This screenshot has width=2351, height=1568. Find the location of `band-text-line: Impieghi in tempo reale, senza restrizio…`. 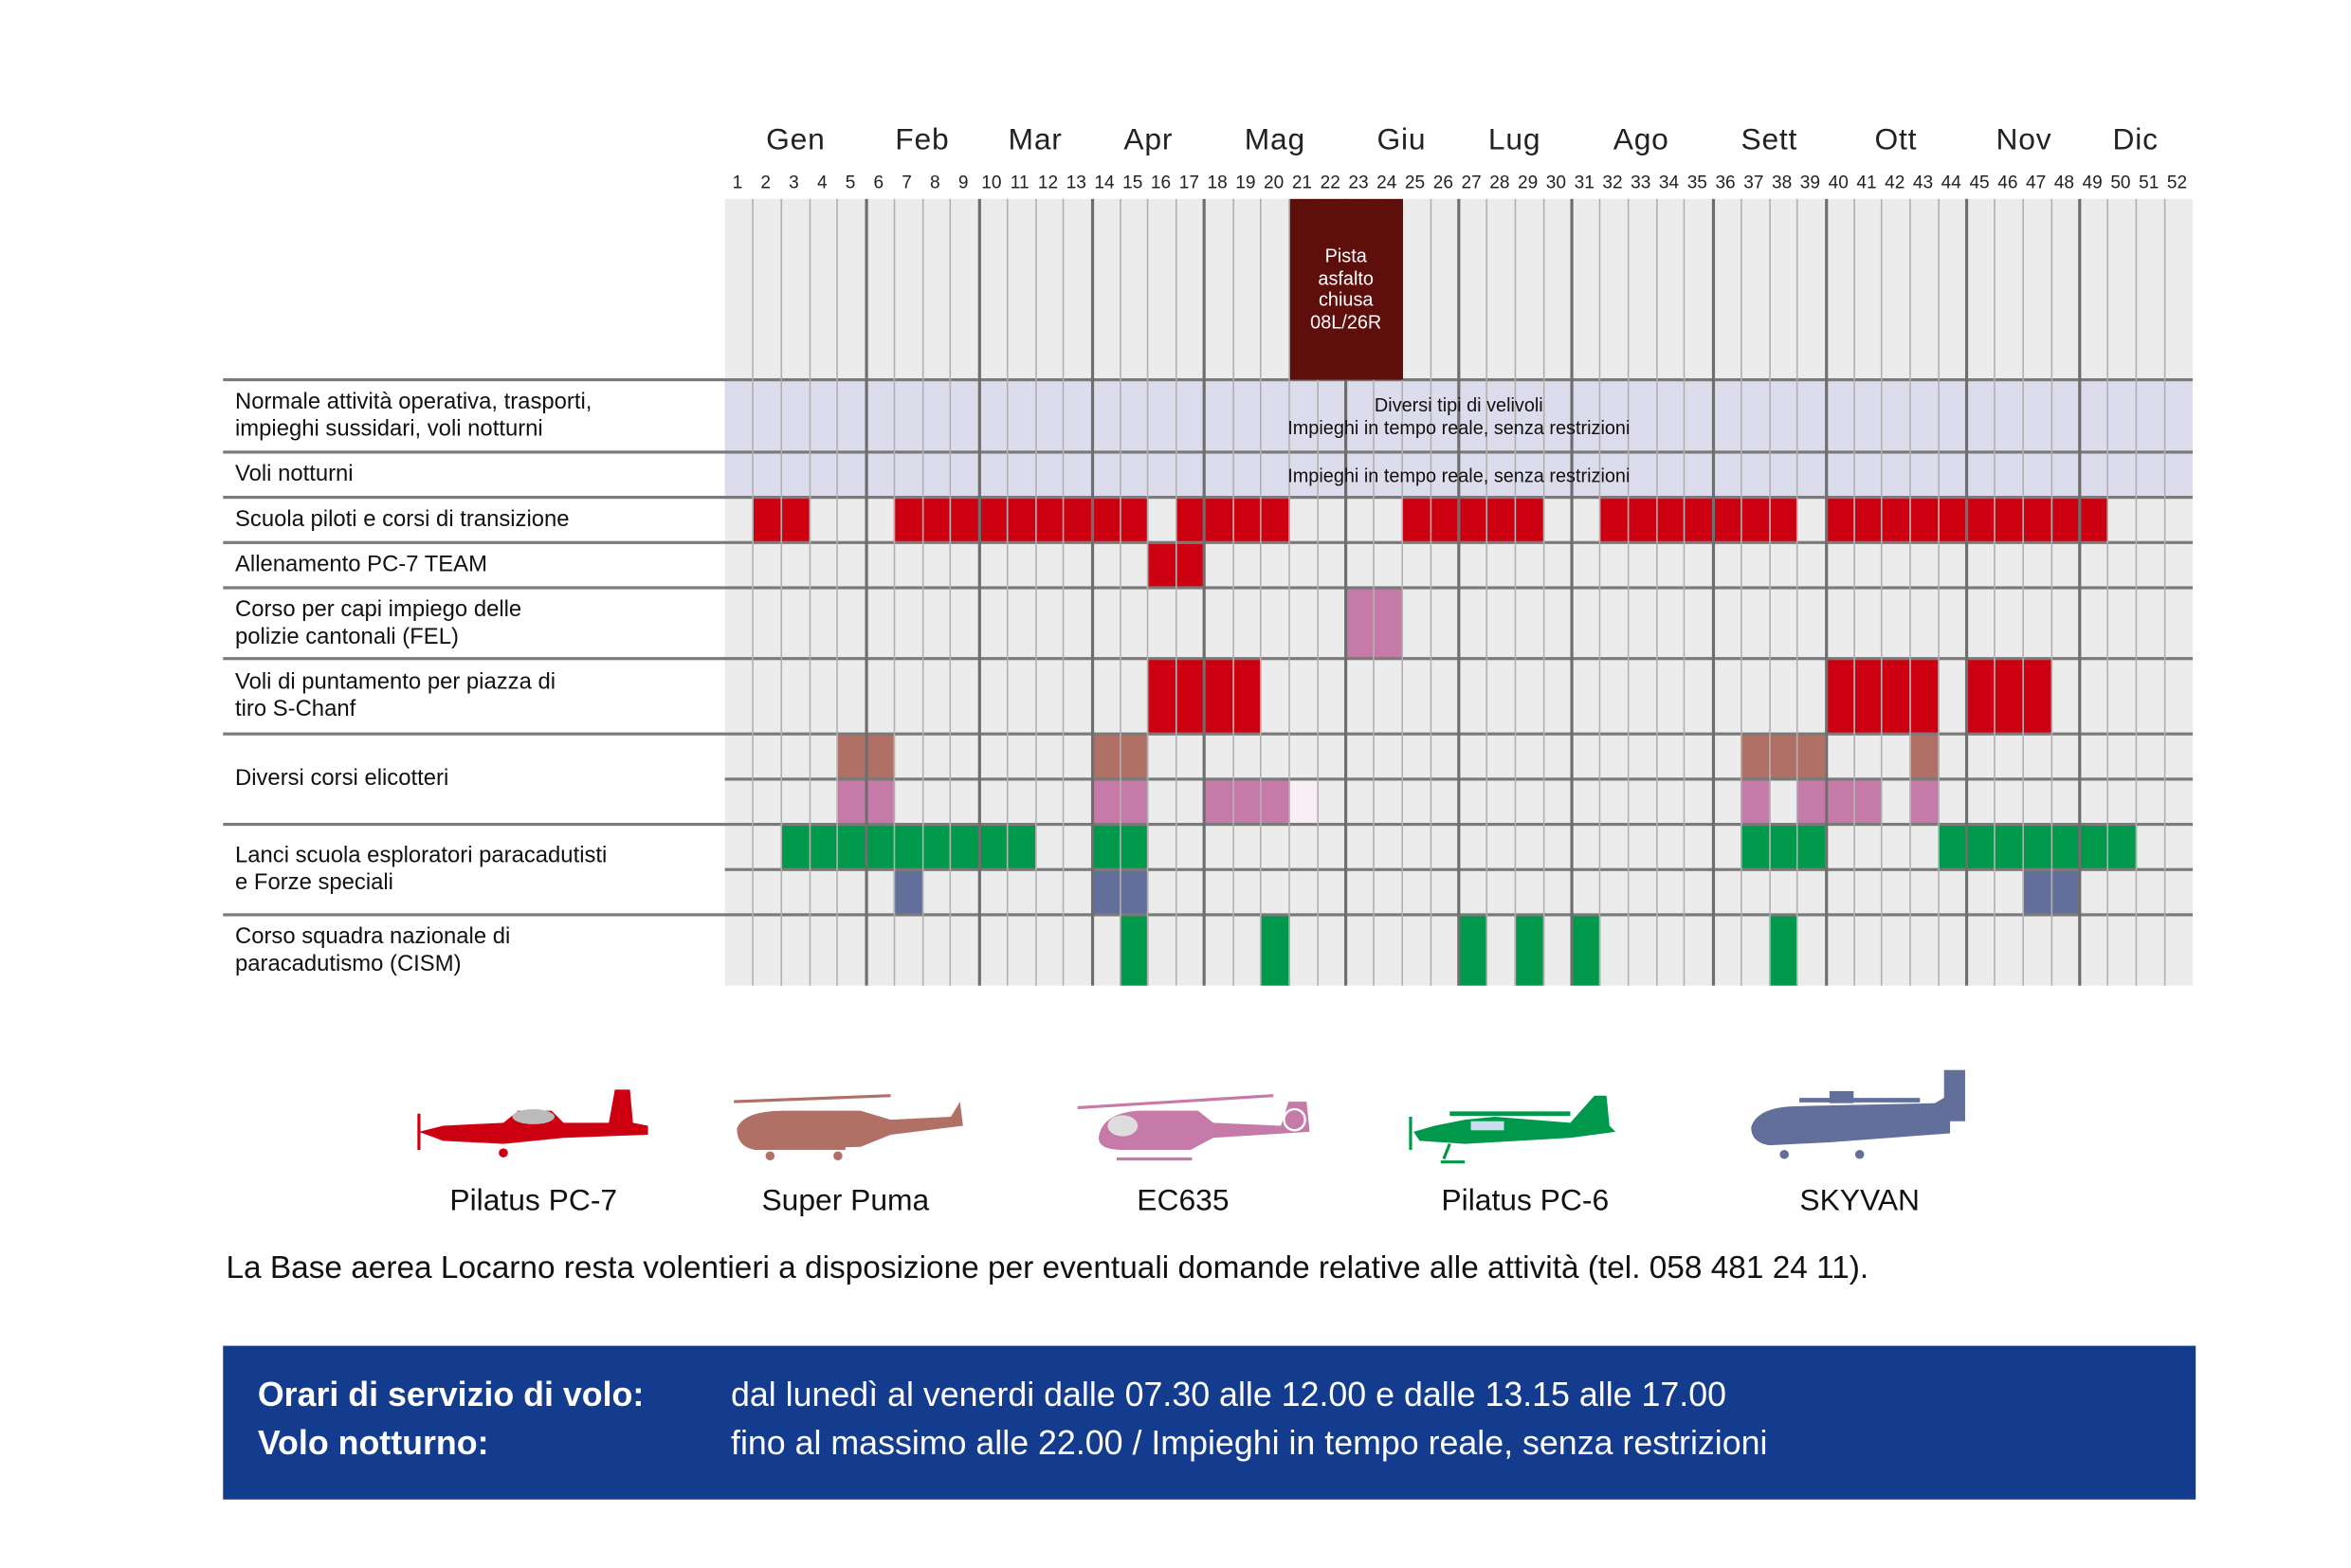

band-text-line: Impieghi in tempo reale, senza restrizio… is located at coordinates (1459, 428).